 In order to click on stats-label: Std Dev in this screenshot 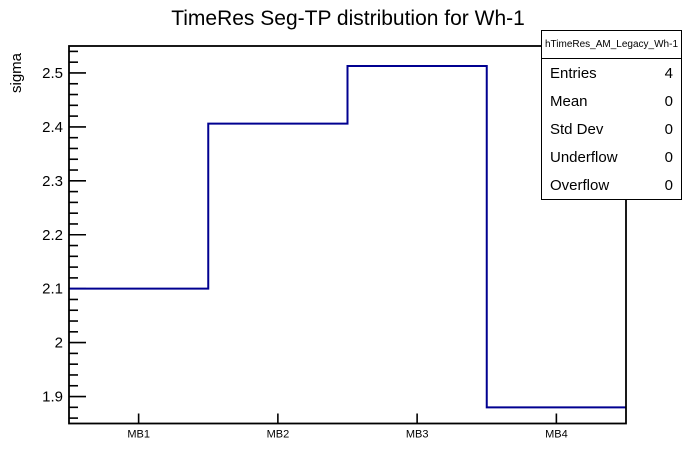, I will do `click(577, 129)`.